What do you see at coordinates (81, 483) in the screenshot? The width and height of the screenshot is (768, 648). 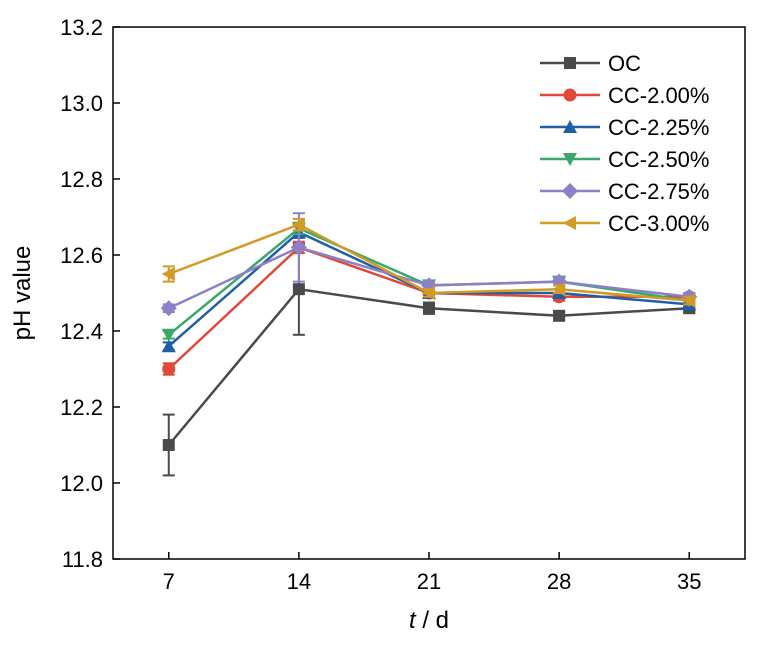 I see `y-tick-label: 12.0` at bounding box center [81, 483].